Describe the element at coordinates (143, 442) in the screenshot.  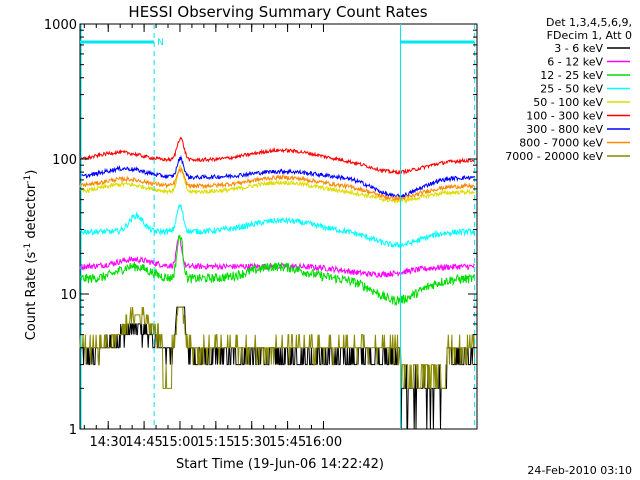
I see `x-tick-label-1: 14:45` at that location.